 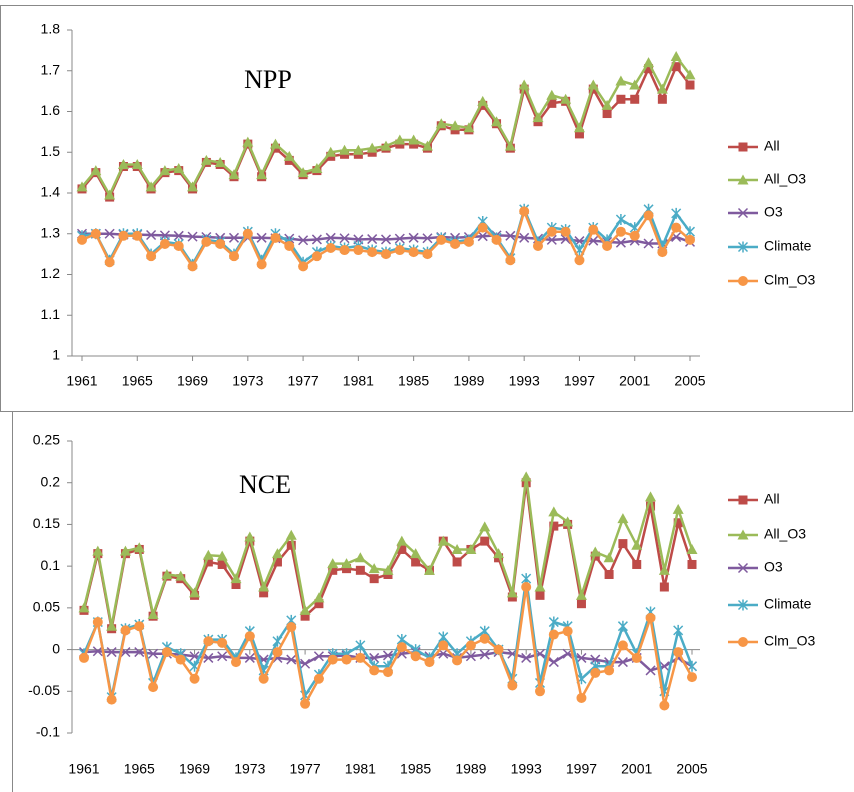 I want to click on x-tick-label: 2001, so click(x=634, y=381).